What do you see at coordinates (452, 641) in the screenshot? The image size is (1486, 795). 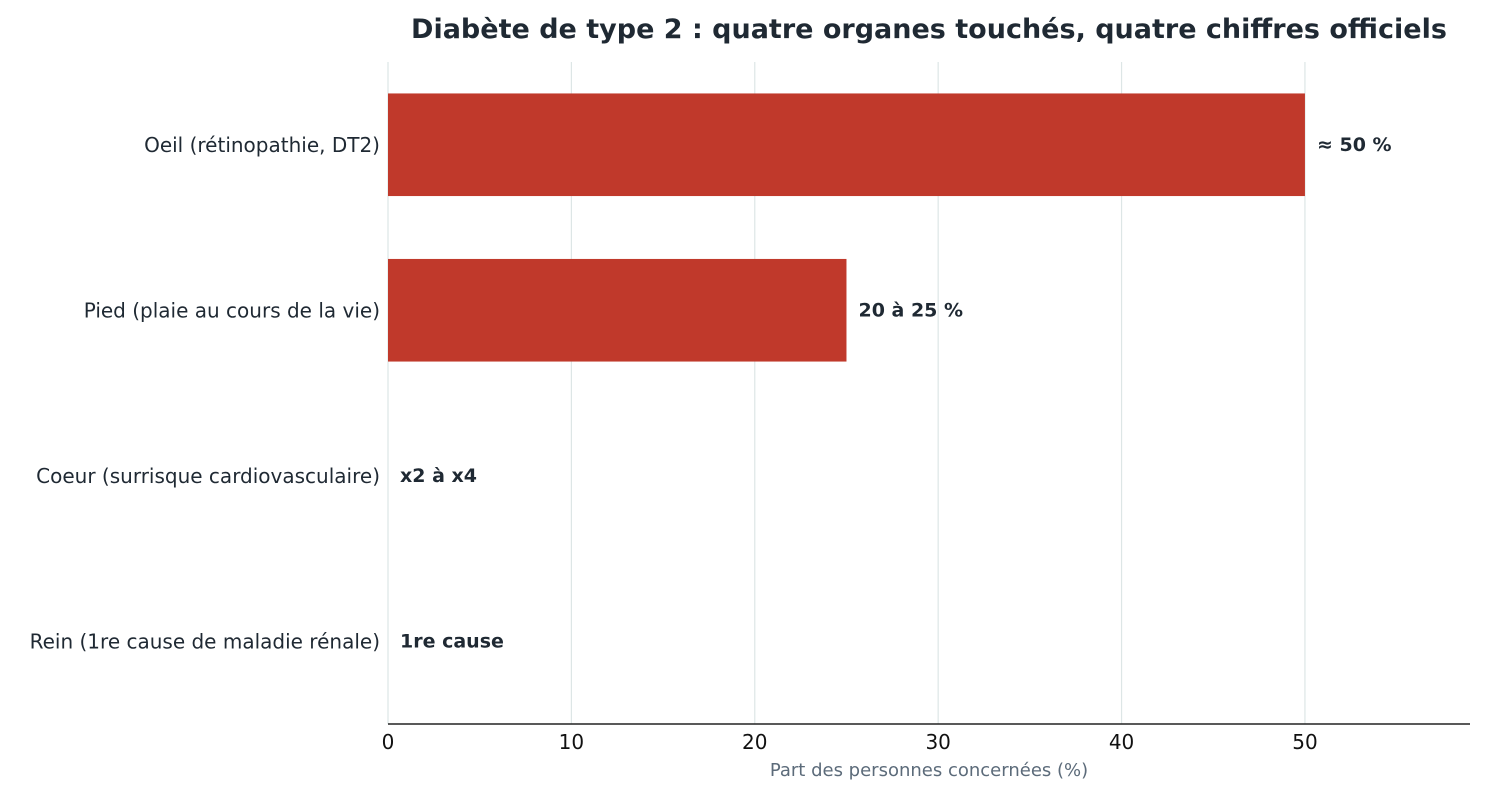 I see `data-label: 1re cause` at bounding box center [452, 641].